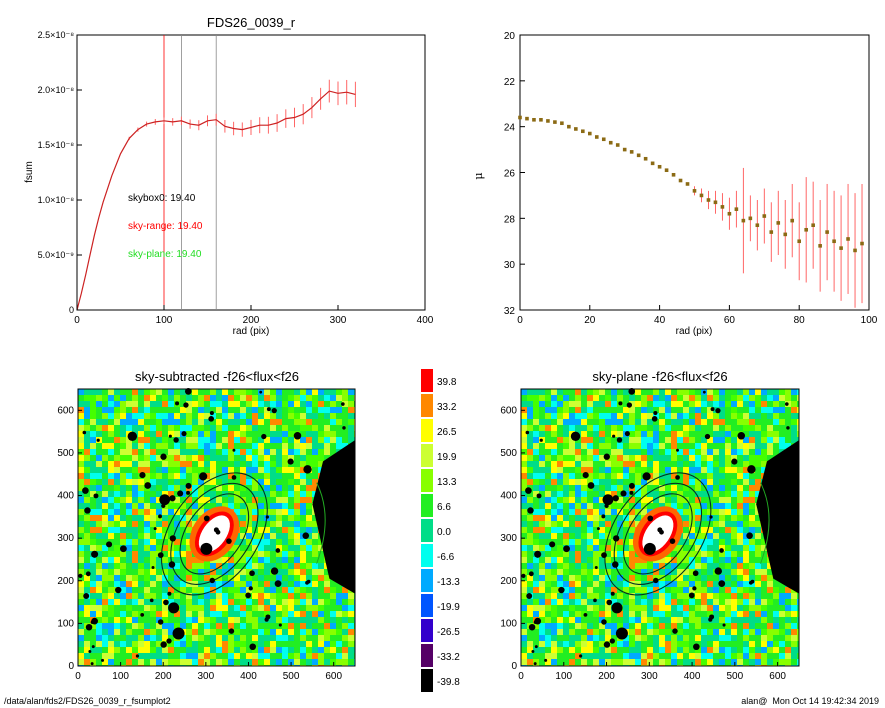 This screenshot has height=708, width=885. Describe the element at coordinates (569, 126) in the screenshot. I see `data-point` at that location.